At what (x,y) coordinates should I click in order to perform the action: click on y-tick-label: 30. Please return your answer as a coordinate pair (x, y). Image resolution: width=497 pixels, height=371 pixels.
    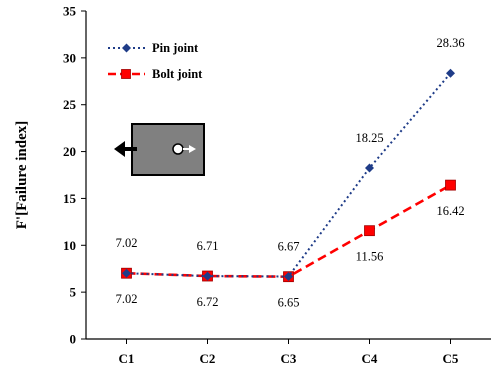
    Looking at the image, I should click on (69, 57).